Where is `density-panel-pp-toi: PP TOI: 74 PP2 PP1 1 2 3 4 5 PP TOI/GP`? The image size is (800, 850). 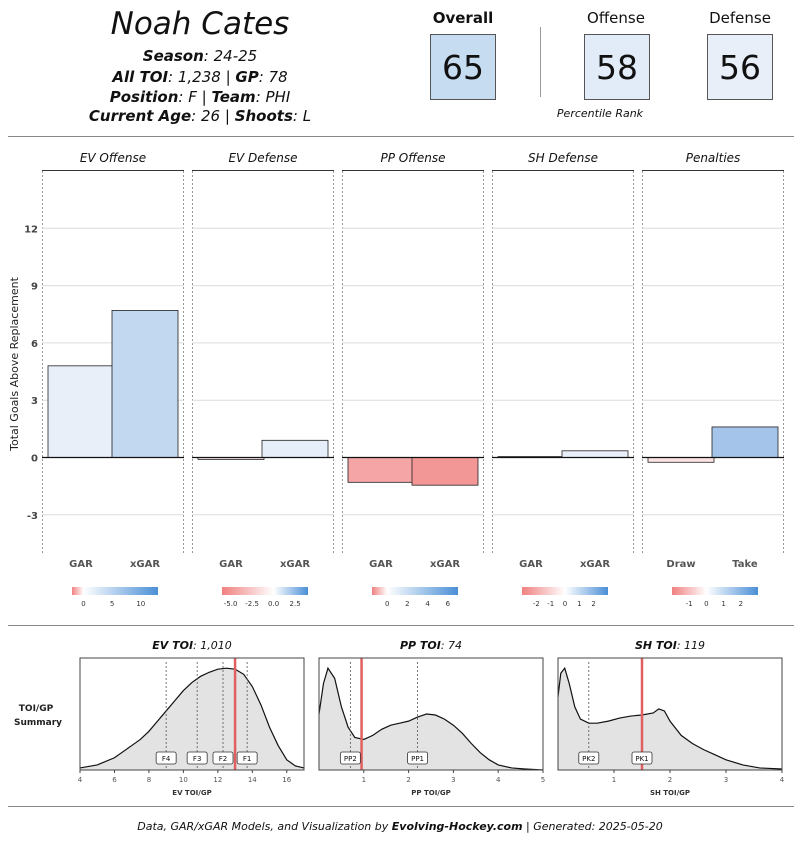 density-panel-pp-toi: PP TOI: 74 PP2 PP1 1 2 3 4 5 PP TOI/GP is located at coordinates (431, 718).